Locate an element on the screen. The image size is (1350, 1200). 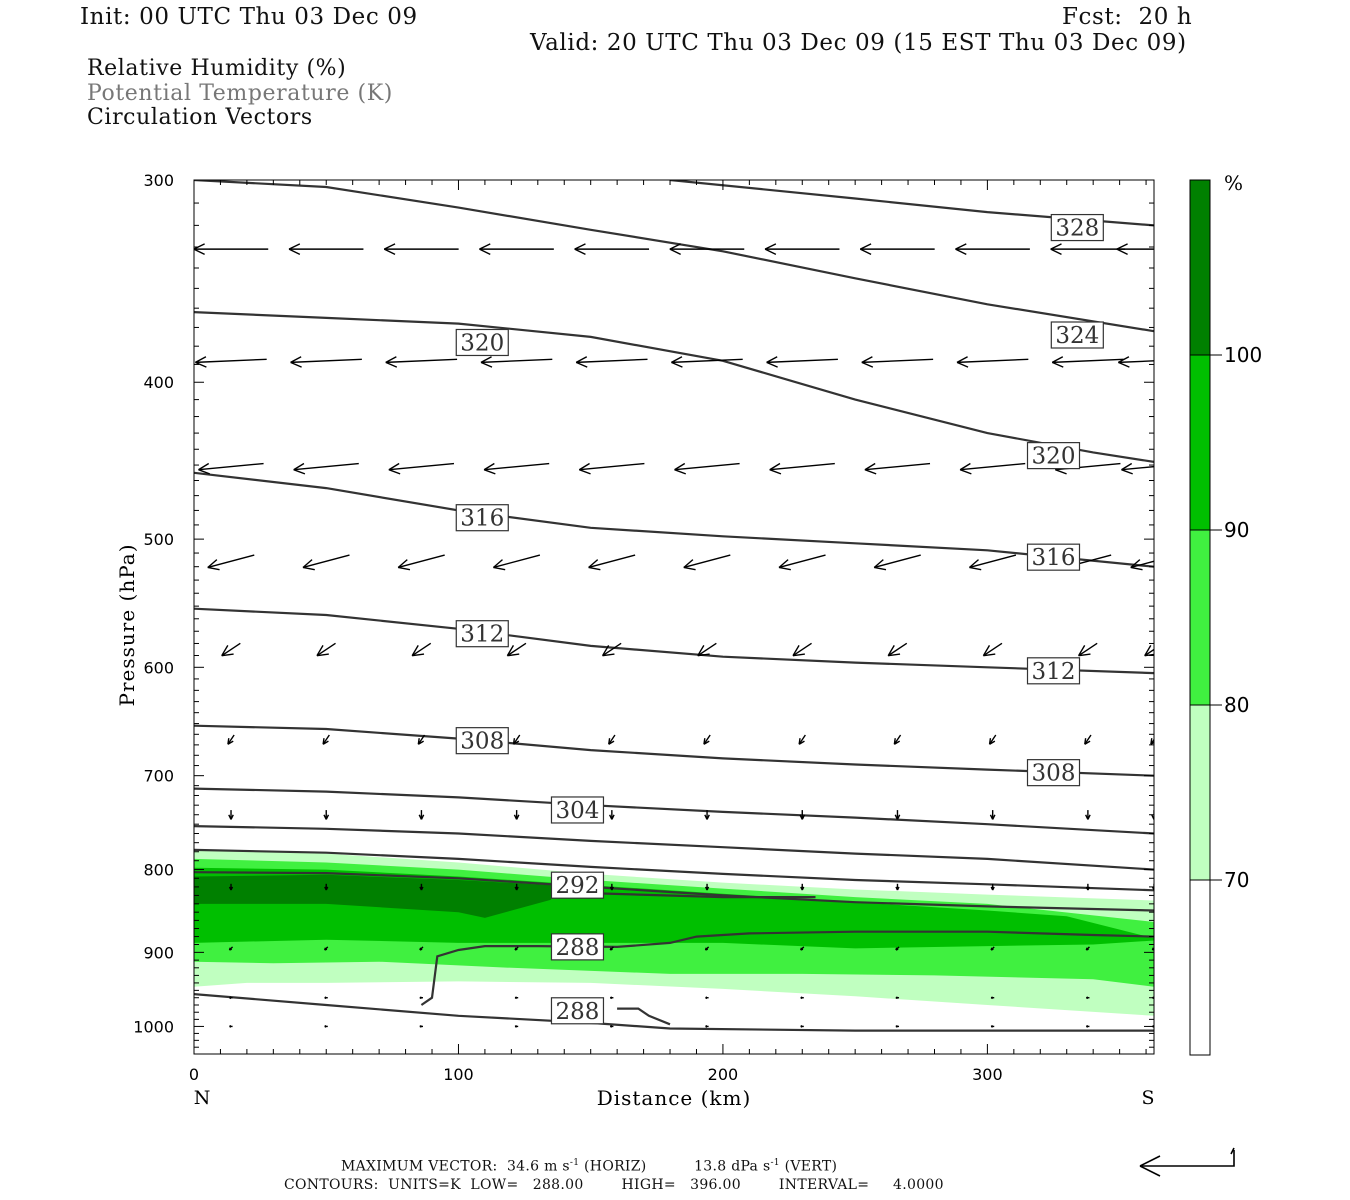
x-left-label: N is located at coordinates (202, 1098).